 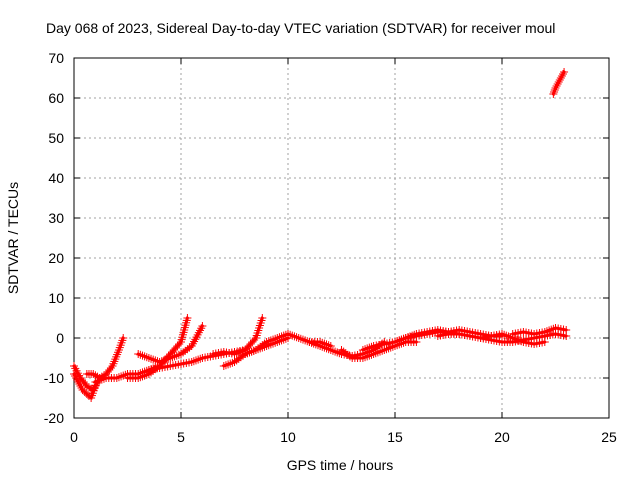 What do you see at coordinates (74, 437) in the screenshot?
I see `x-tick-label: 0` at bounding box center [74, 437].